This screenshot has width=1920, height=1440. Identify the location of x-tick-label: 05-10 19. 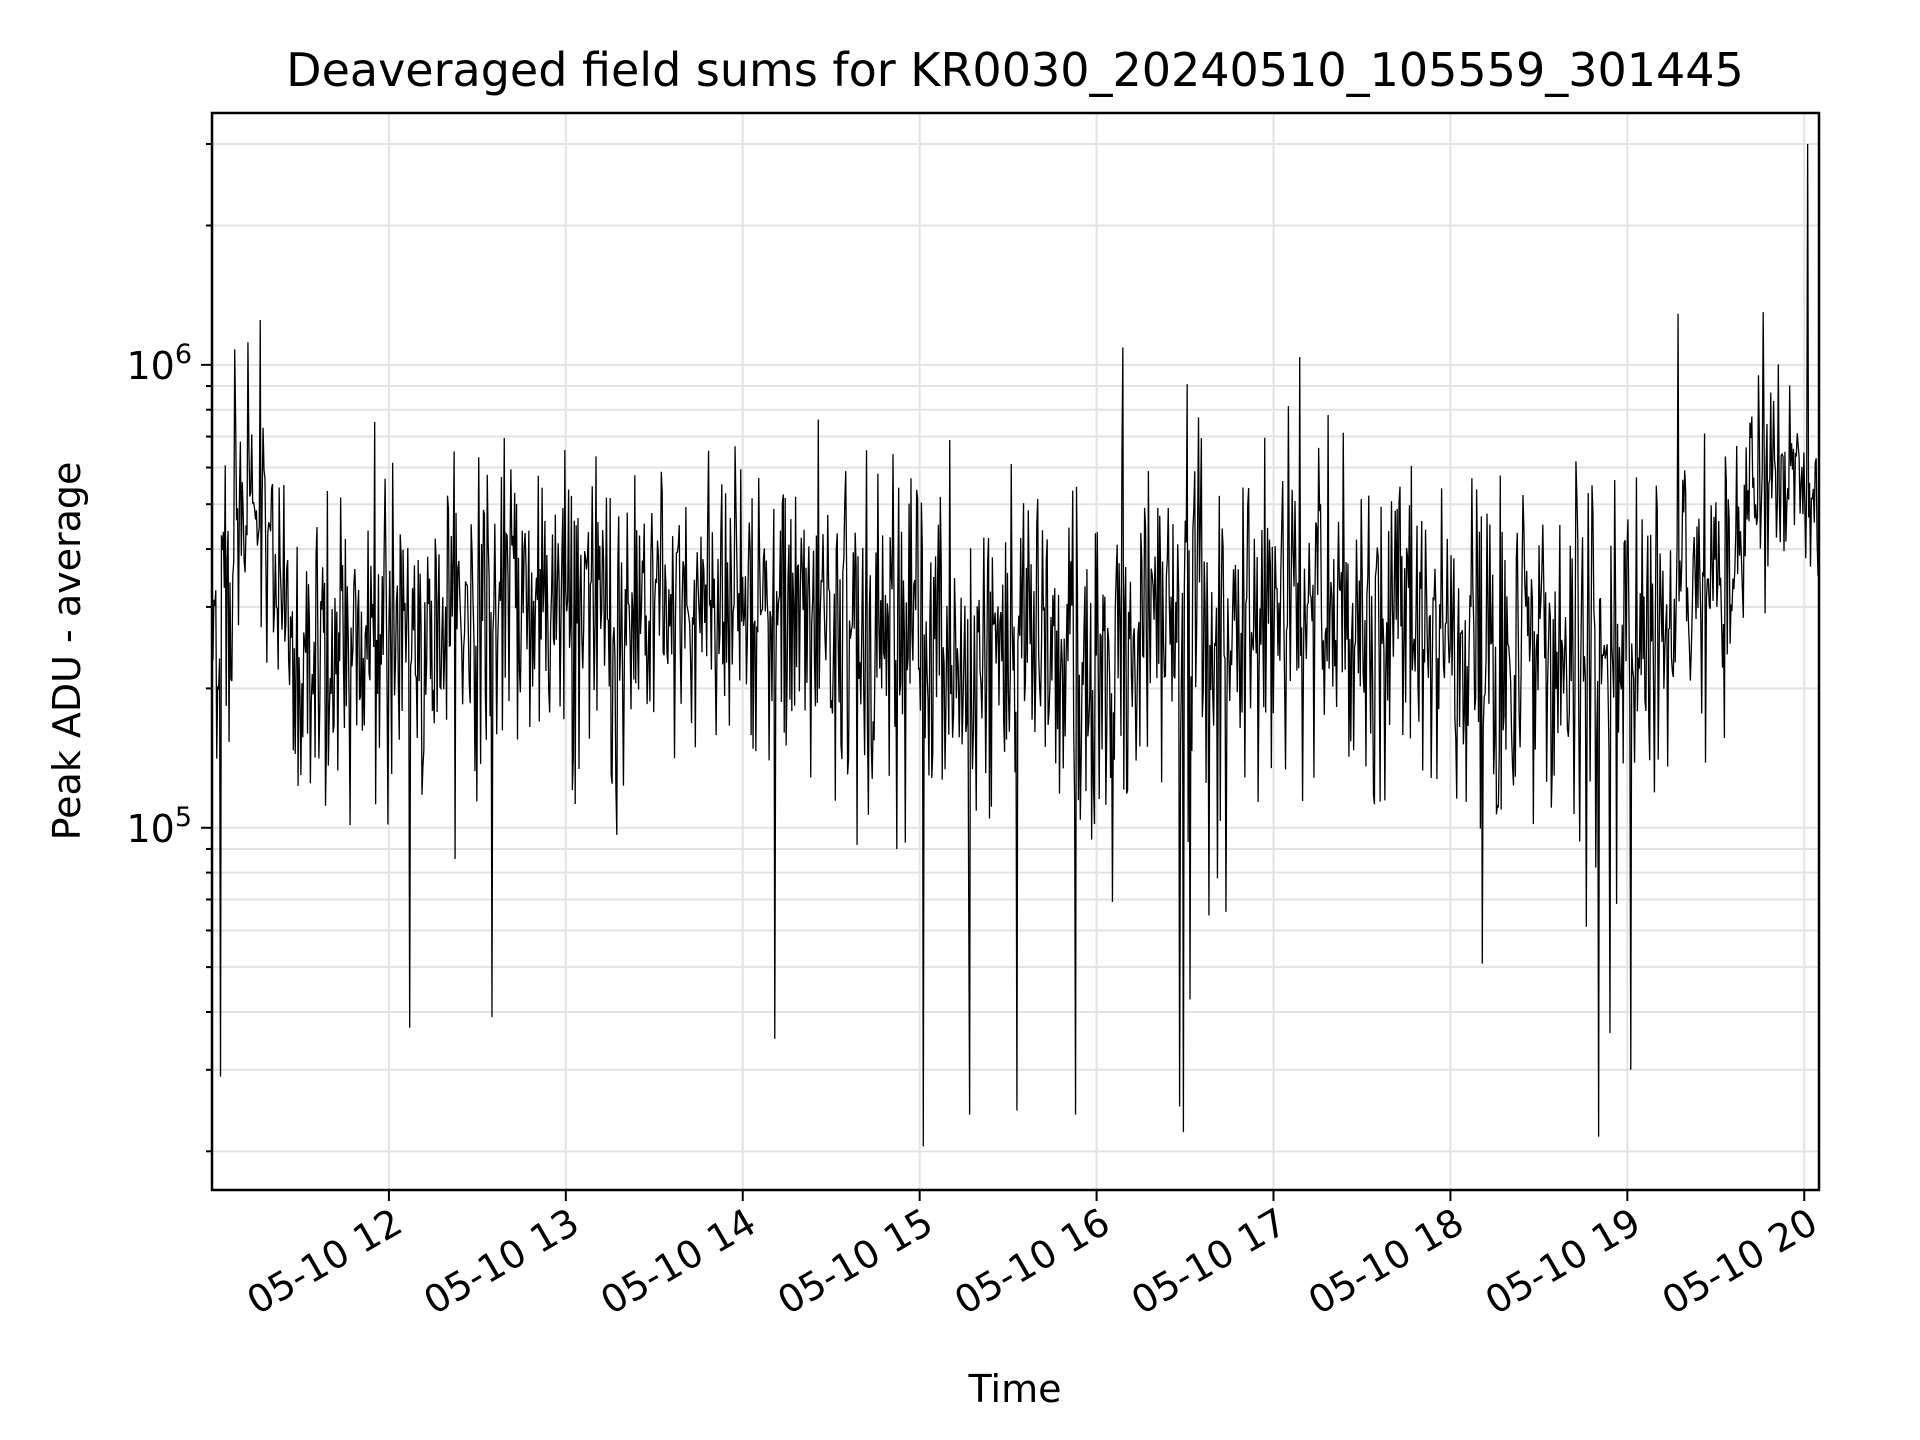
(1563, 1262).